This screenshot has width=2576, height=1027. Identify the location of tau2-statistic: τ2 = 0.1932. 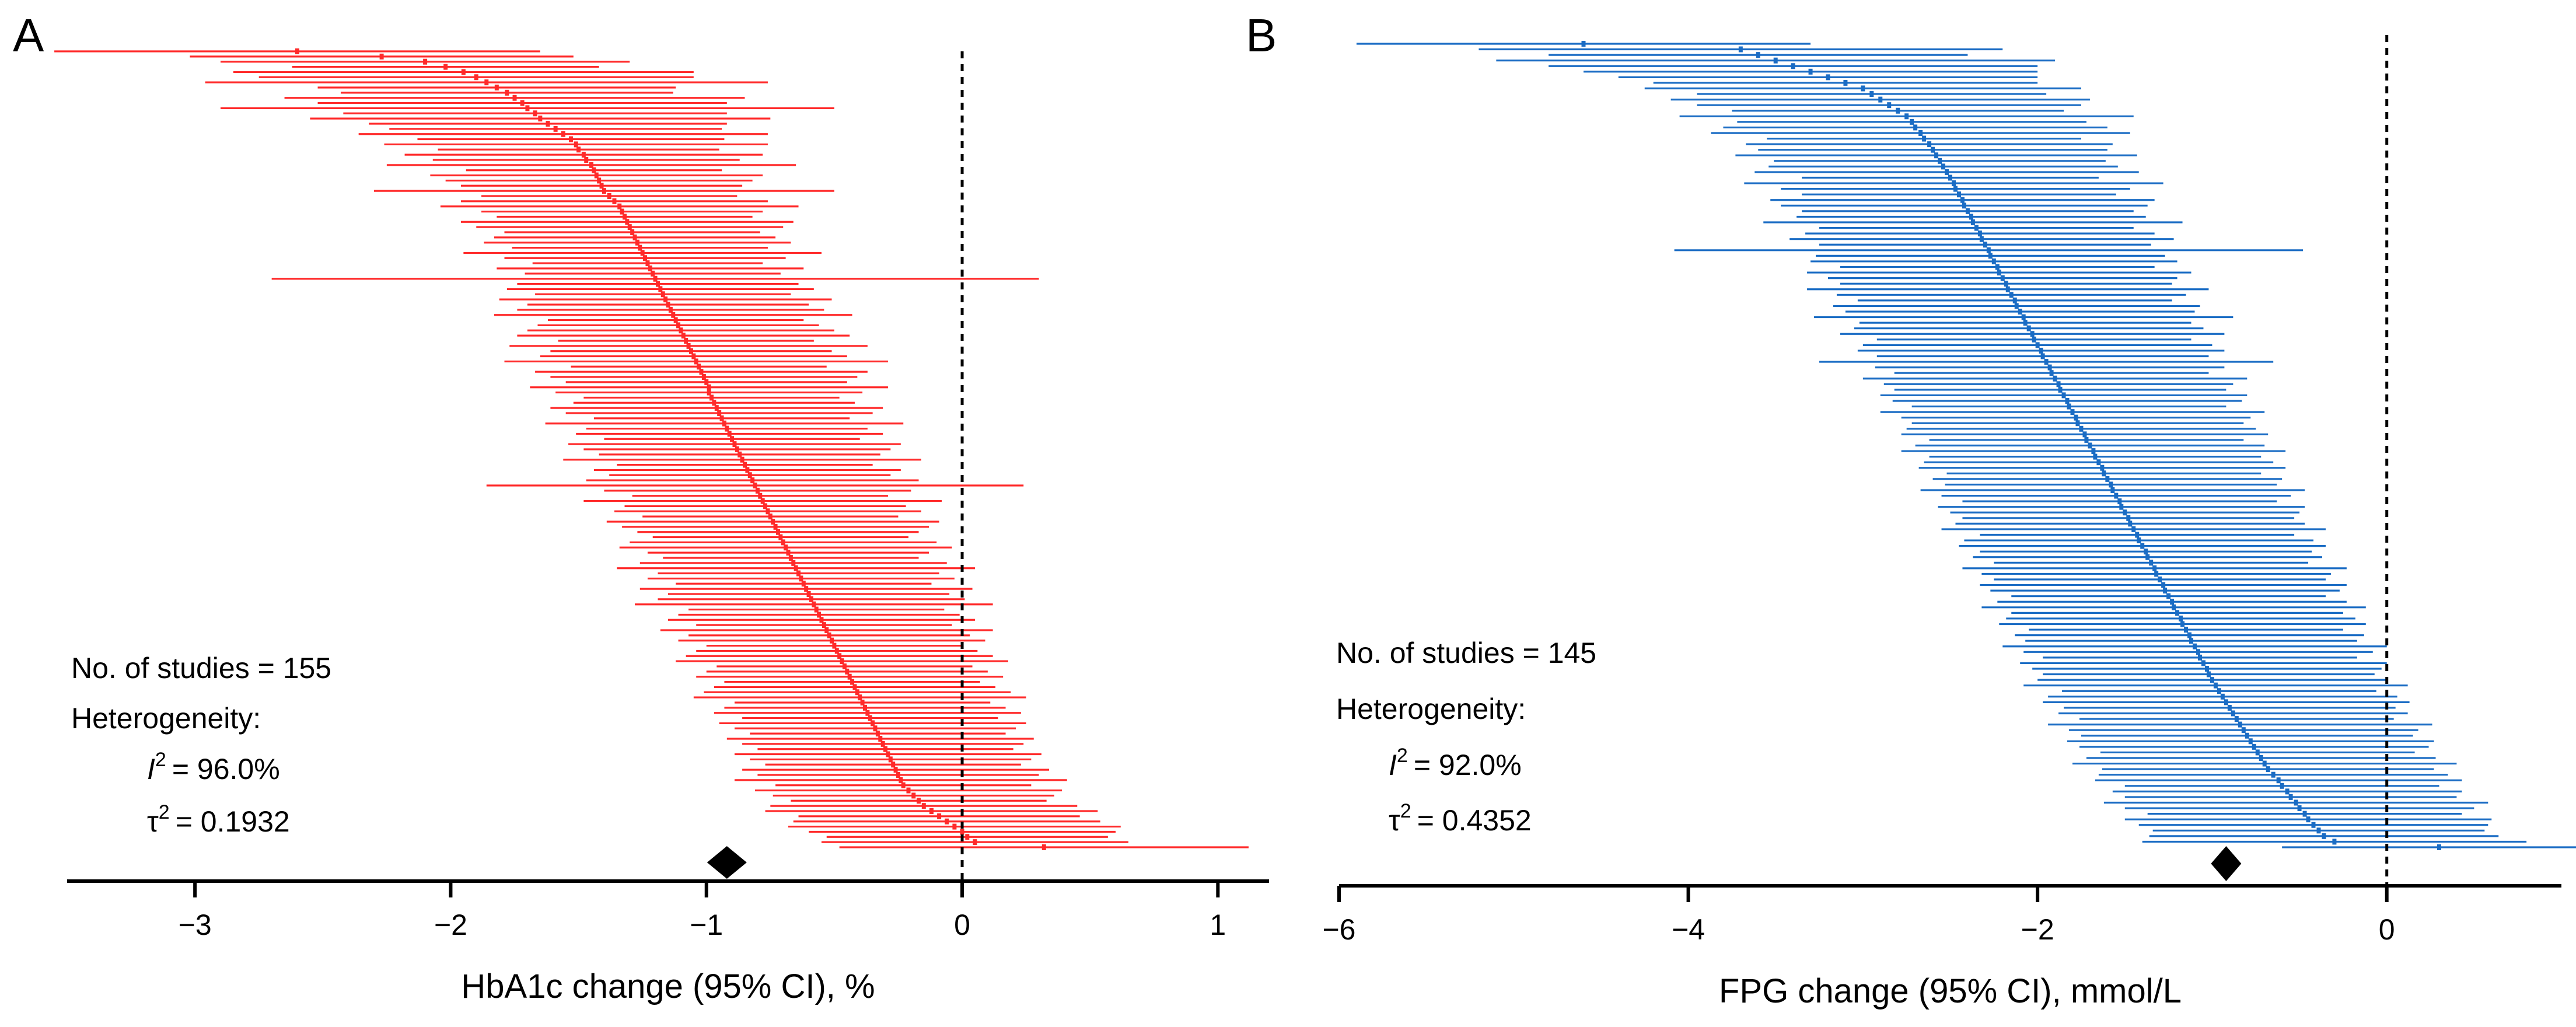
(218, 819).